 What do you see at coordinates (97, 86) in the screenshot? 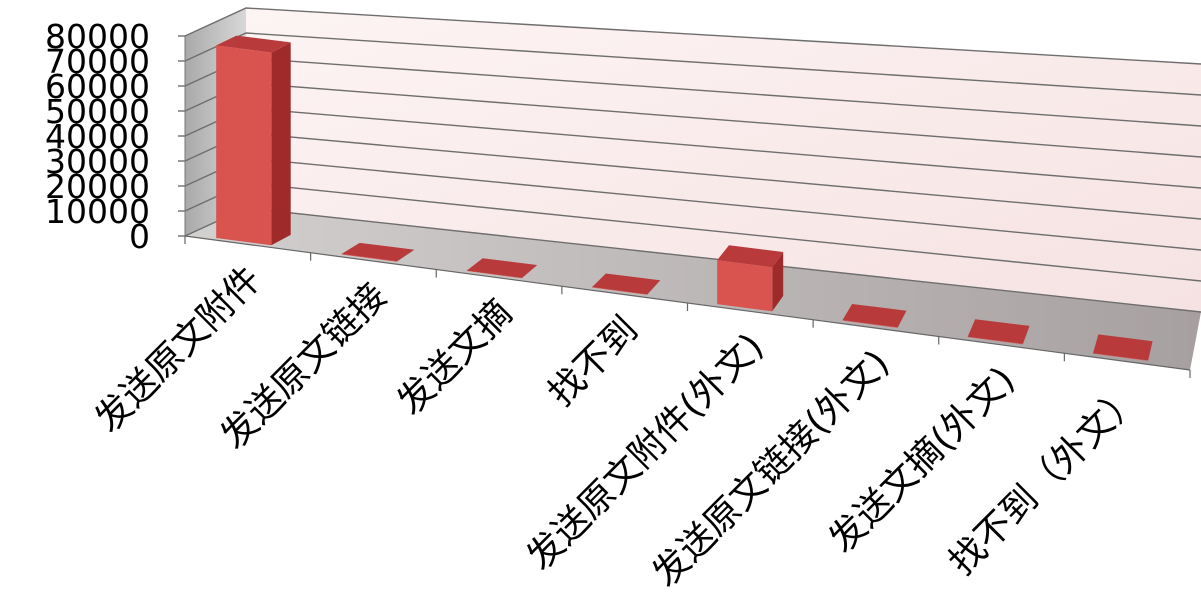
I see `y-tick-label: 60000` at bounding box center [97, 86].